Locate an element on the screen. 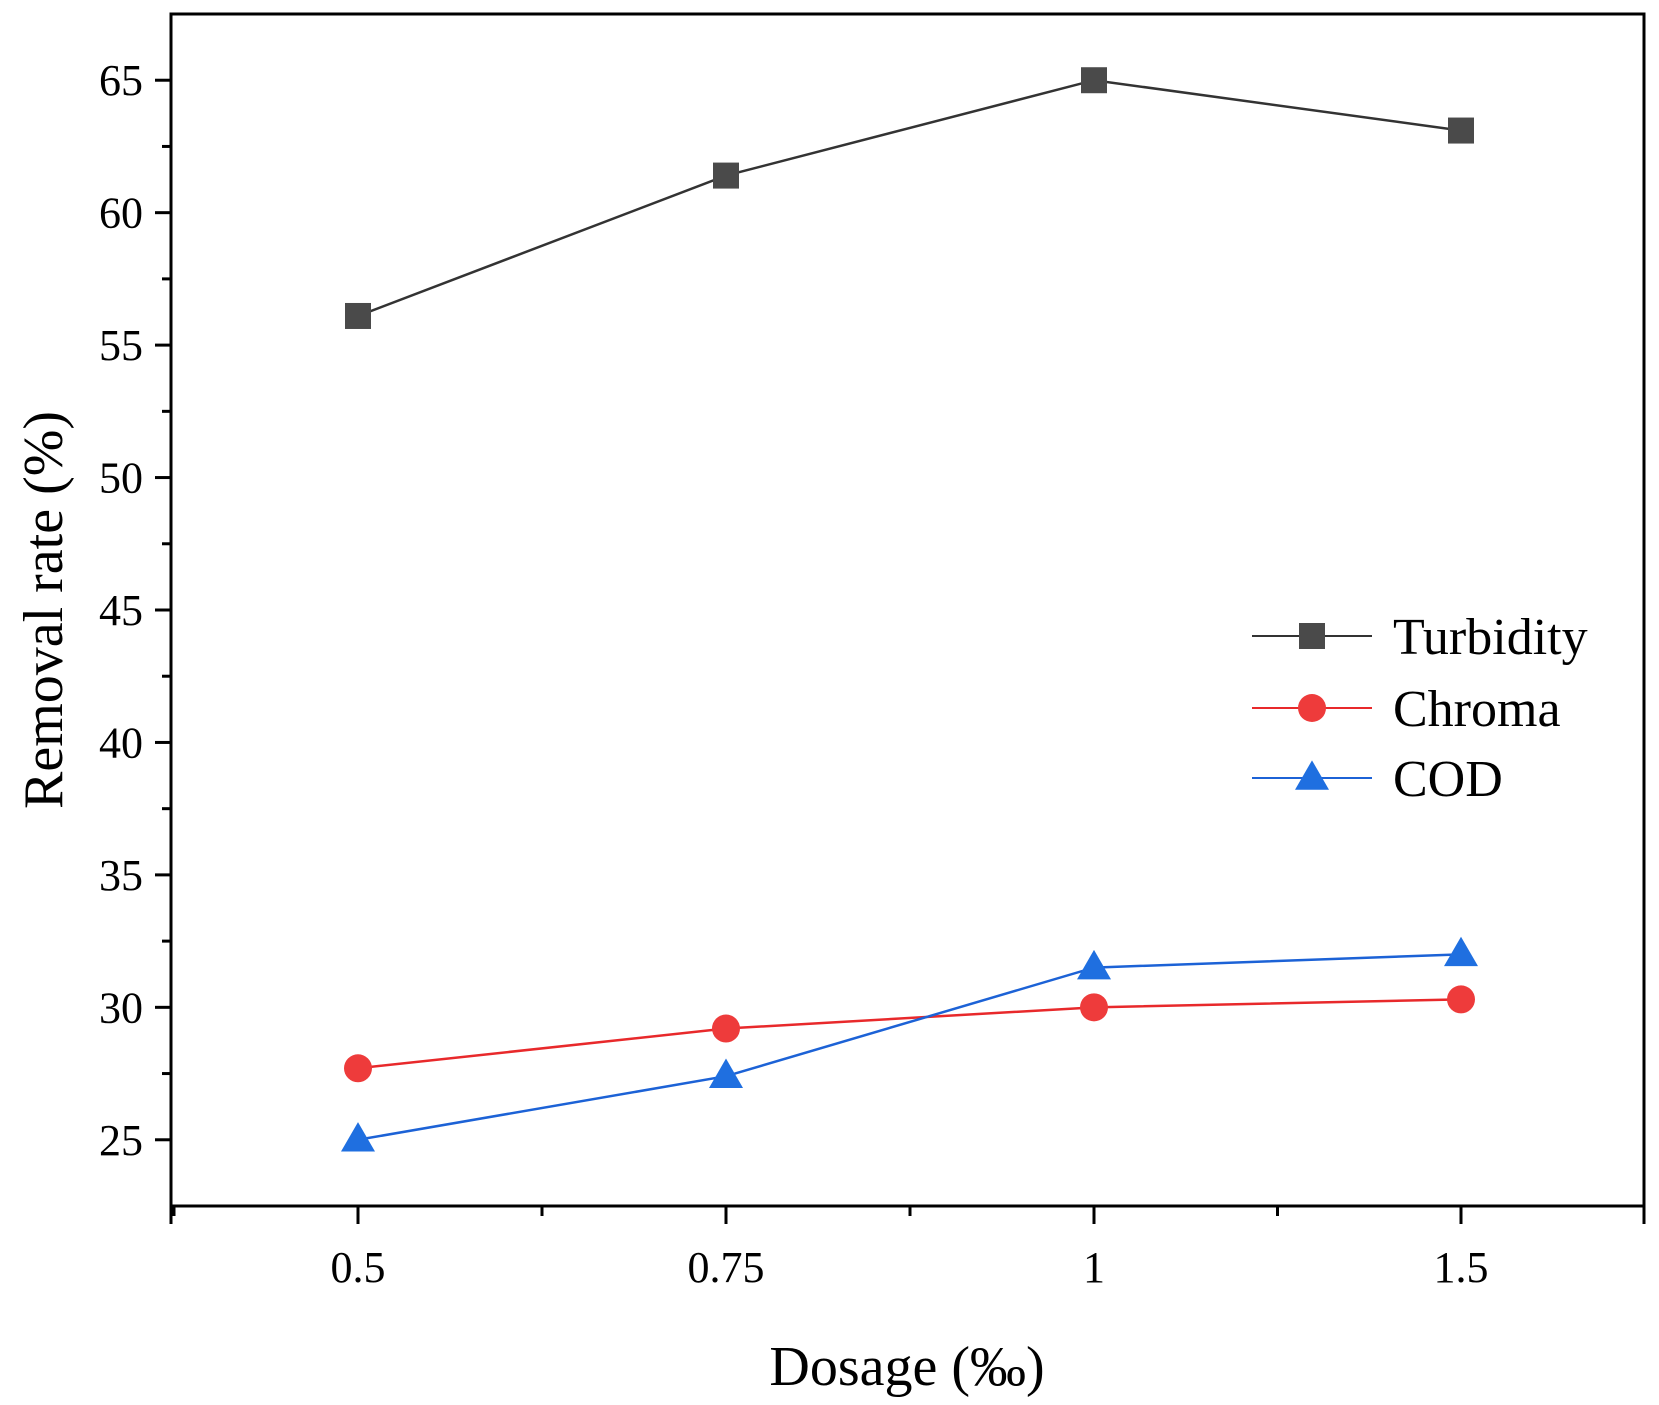  series-line-cod is located at coordinates (909, 1047).